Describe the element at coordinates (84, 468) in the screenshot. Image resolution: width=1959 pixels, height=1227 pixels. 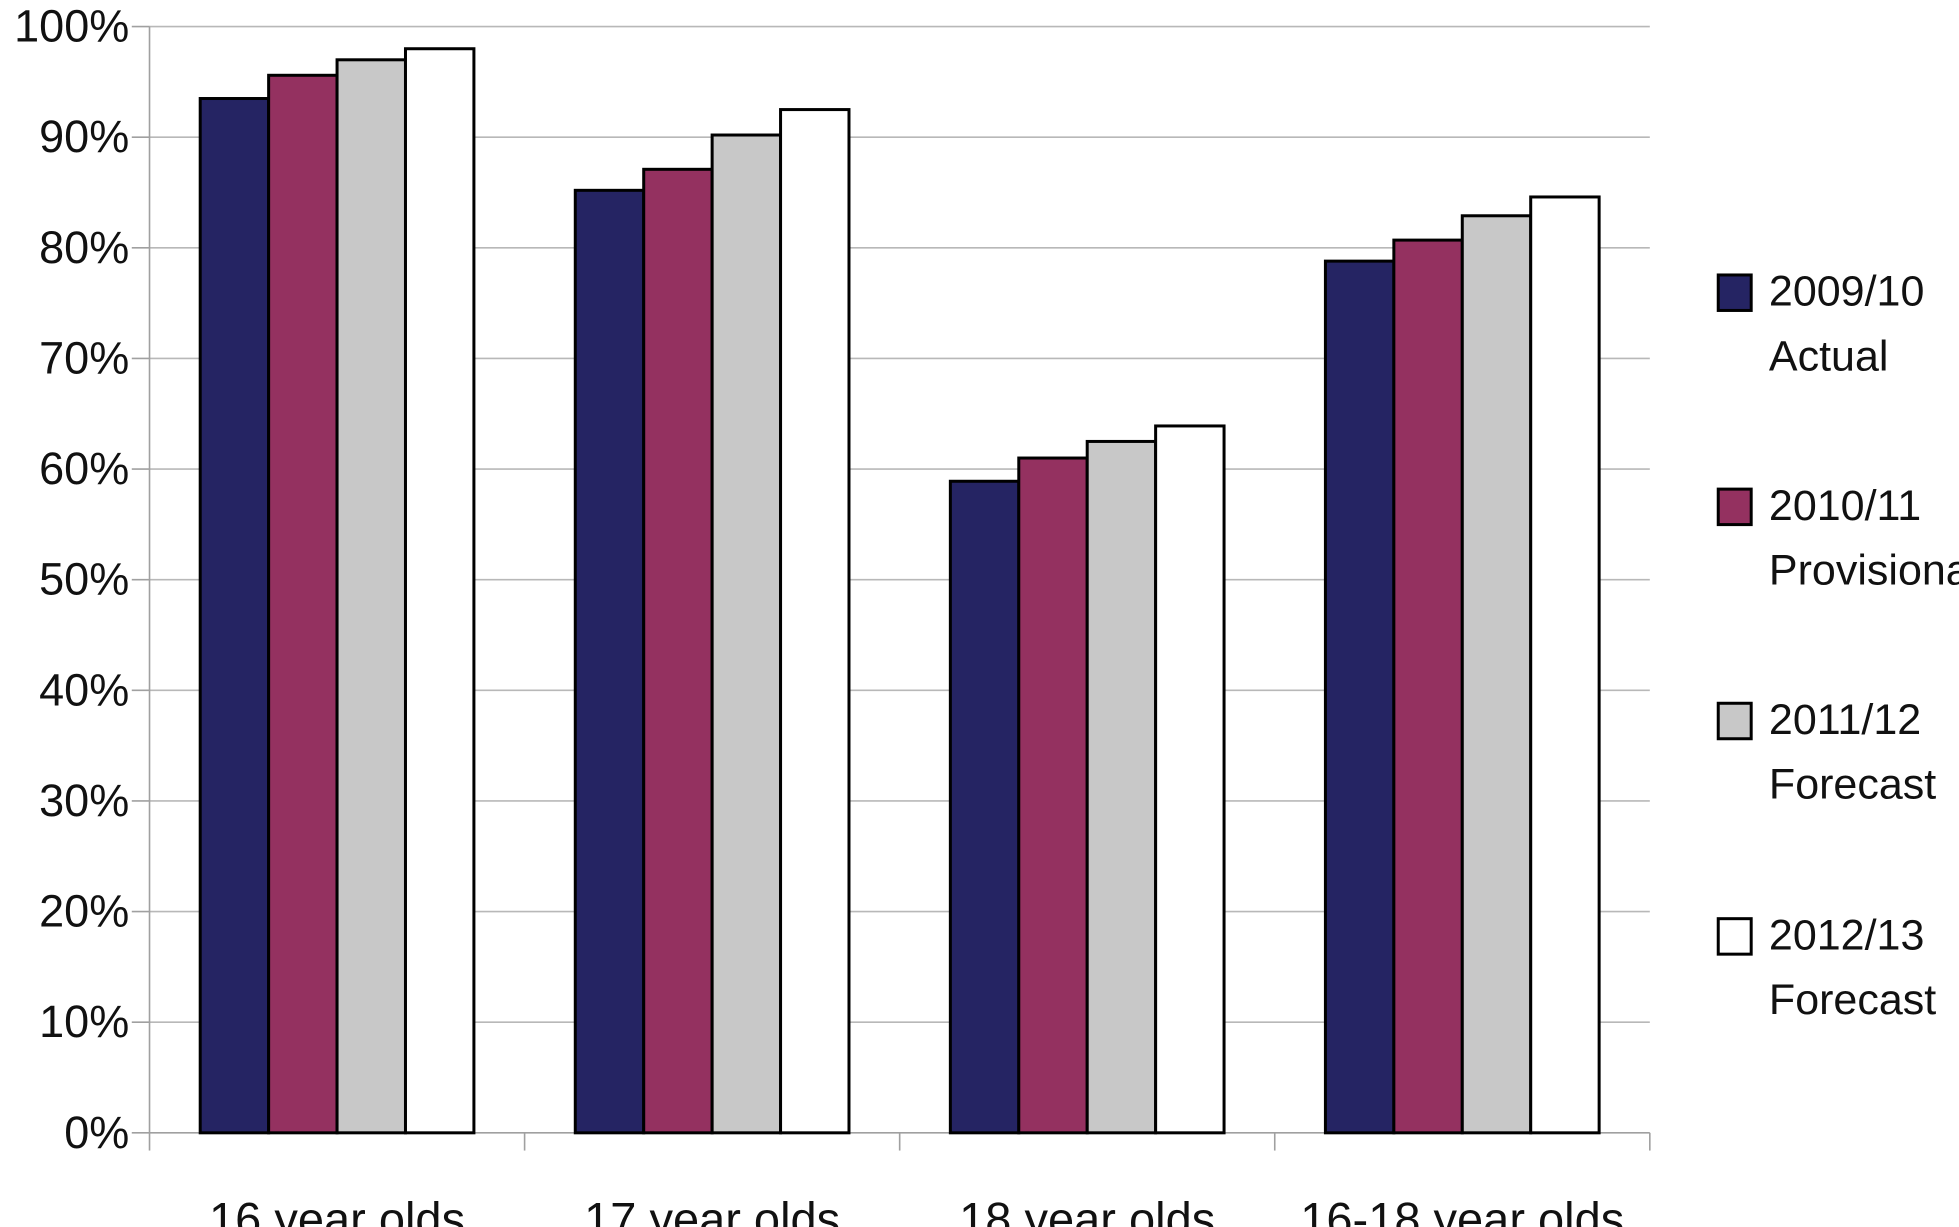
I see `y-tick-label: 60%` at that location.